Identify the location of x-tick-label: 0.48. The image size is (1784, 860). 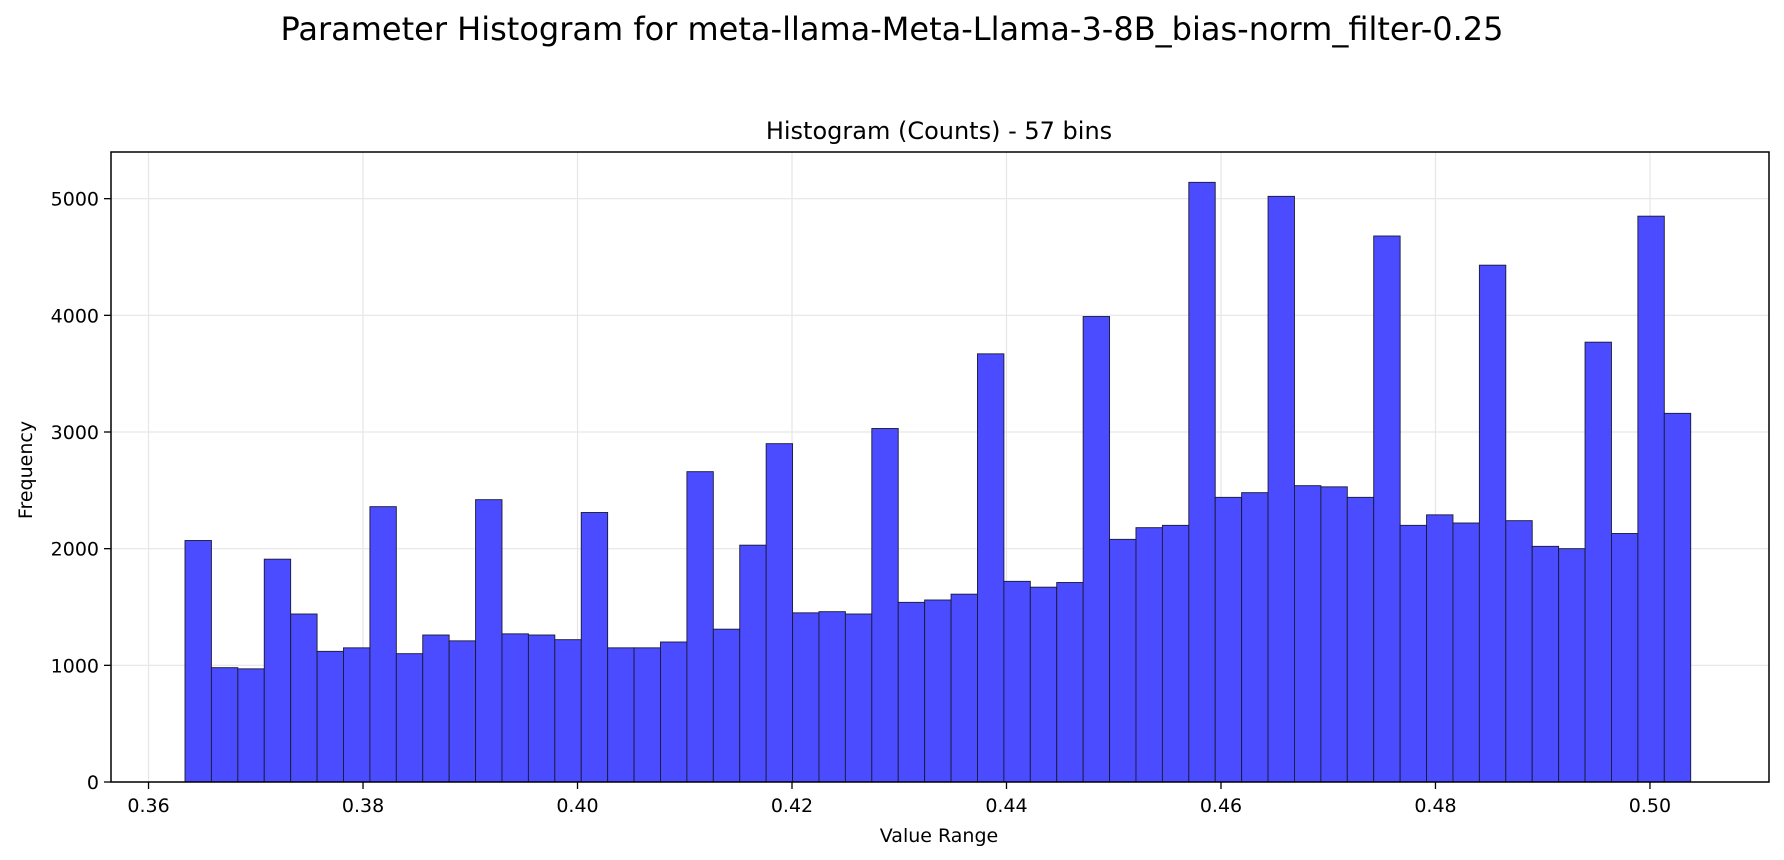
(1435, 806).